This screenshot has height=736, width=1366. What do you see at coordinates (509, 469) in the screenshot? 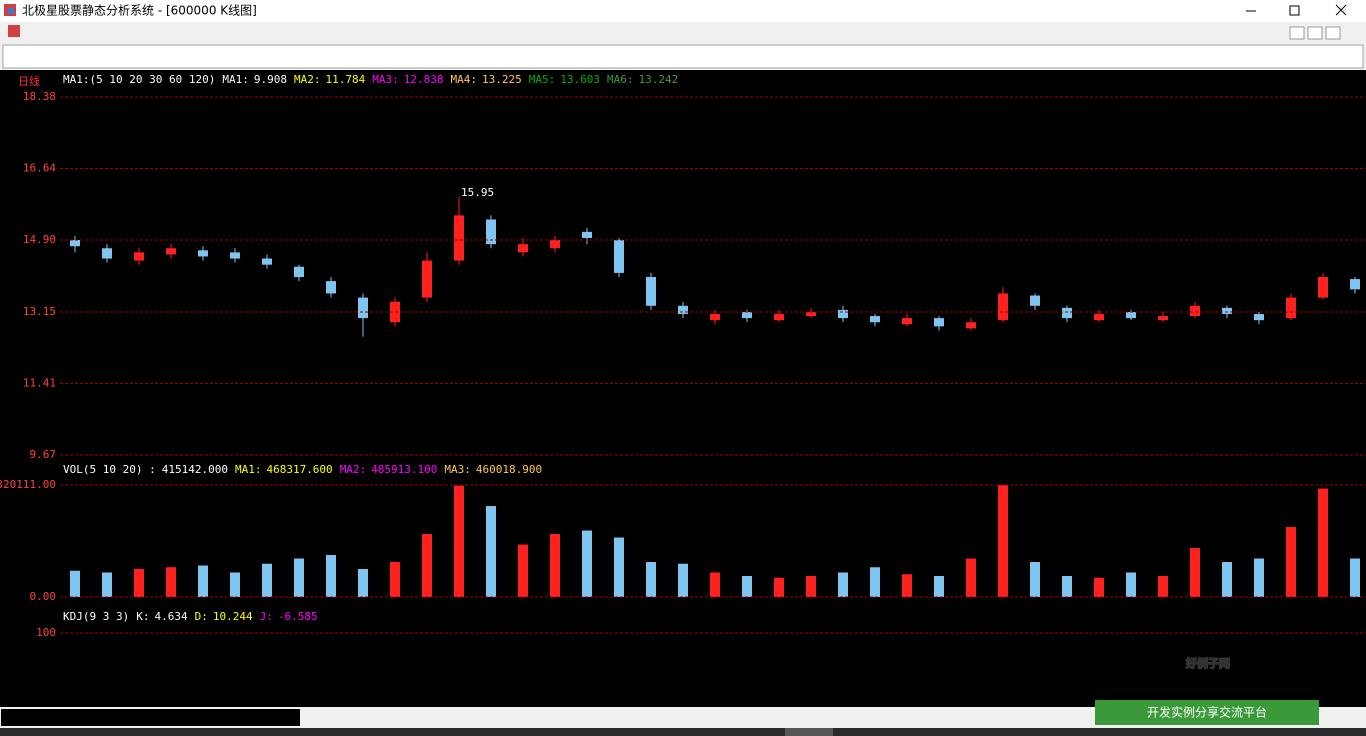
I see `legend-item: 460018.900` at bounding box center [509, 469].